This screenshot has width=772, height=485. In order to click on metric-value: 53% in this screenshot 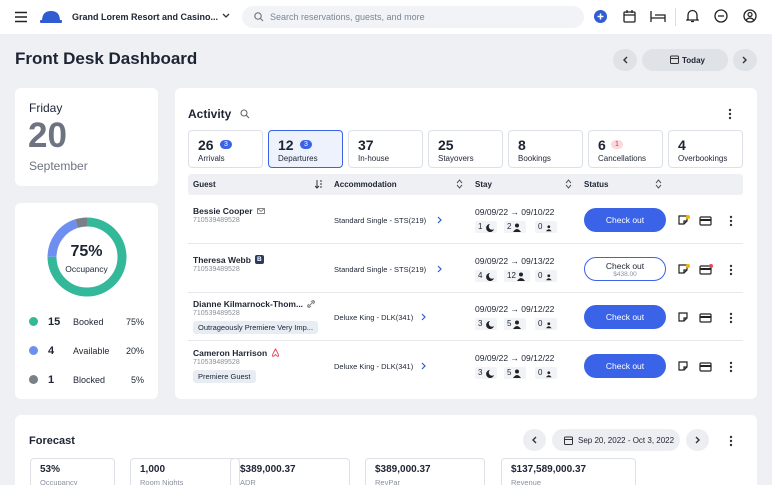, I will do `click(50, 469)`.